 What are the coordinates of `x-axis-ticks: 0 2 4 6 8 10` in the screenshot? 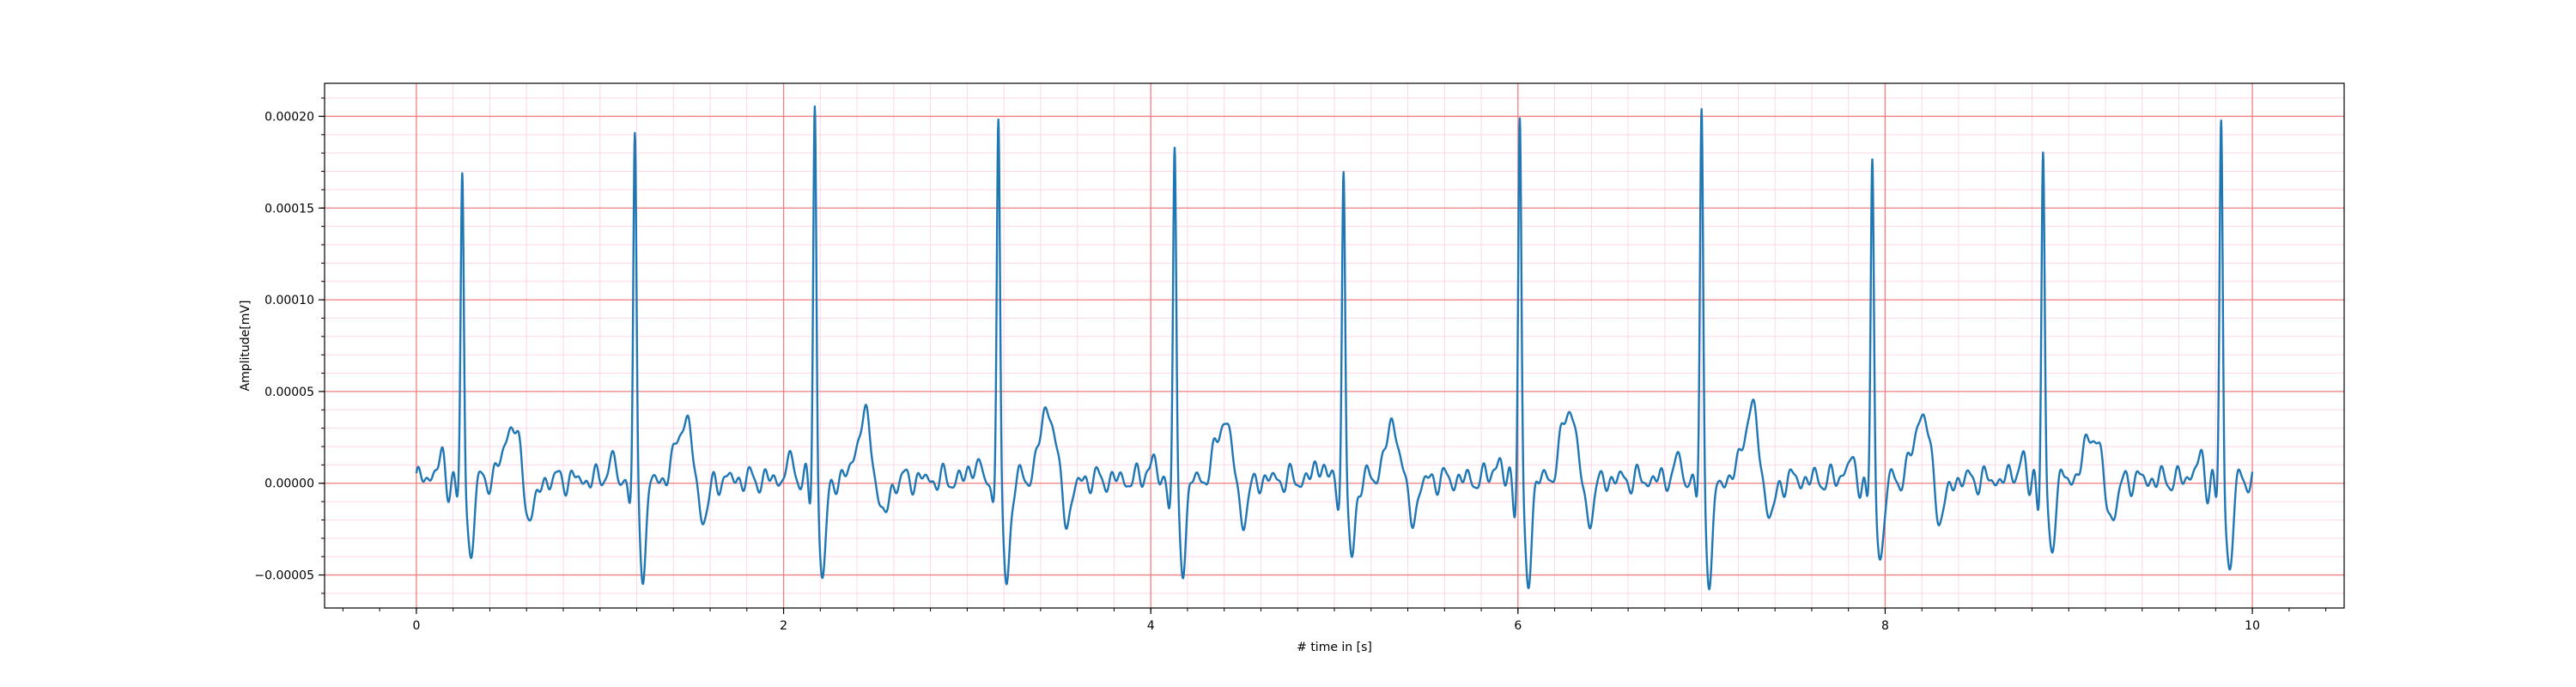 It's located at (1334, 620).